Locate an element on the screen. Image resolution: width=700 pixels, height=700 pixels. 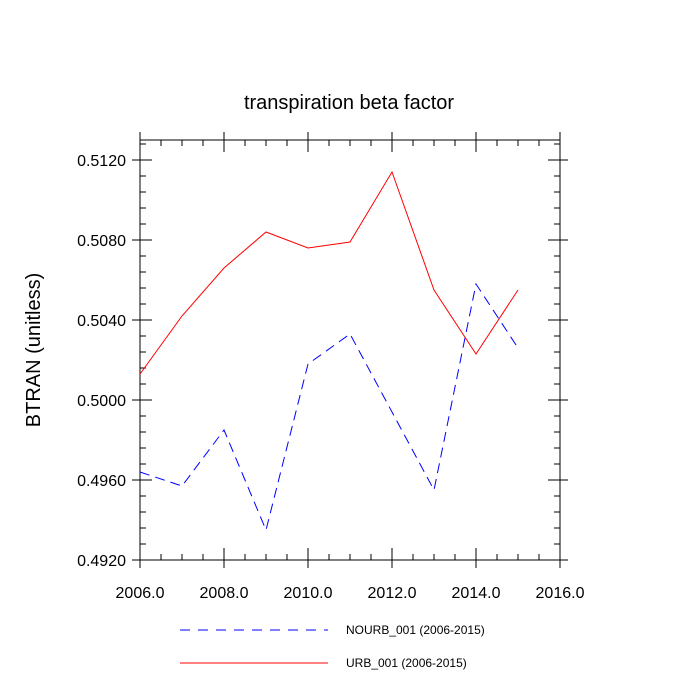
legend: NOURB_001 (2006-2015) URB_001 (2006-2015) is located at coordinates (332, 646).